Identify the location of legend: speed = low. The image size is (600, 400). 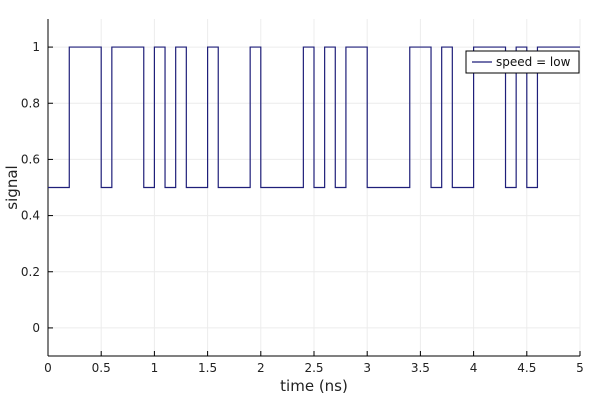
(522, 62).